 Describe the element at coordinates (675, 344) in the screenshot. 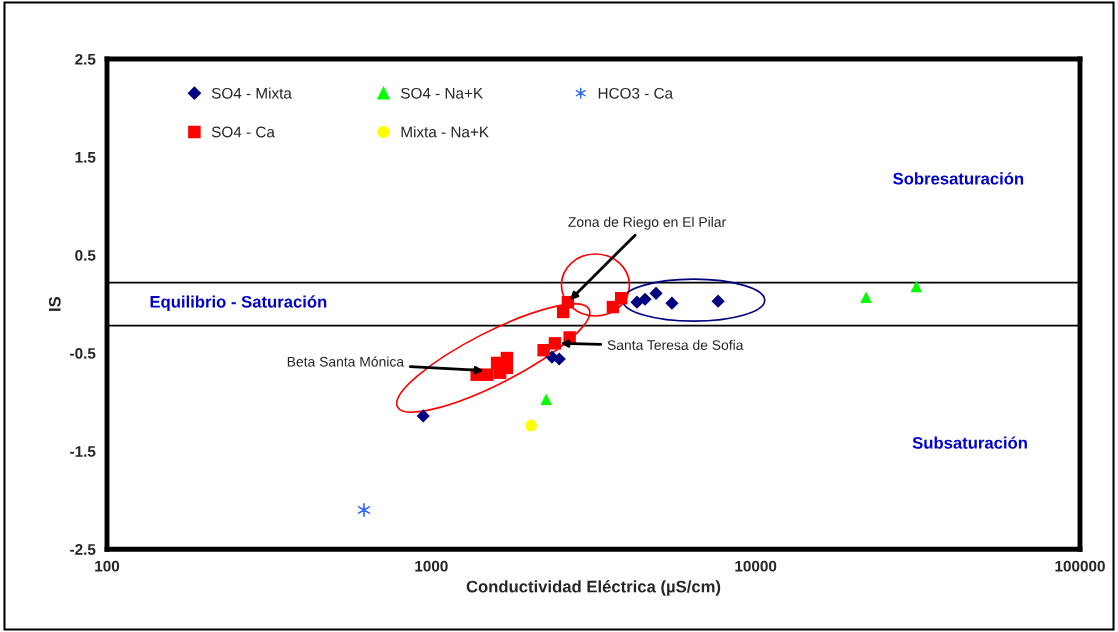

I see `annotation: Santa Teresa de Sofia` at that location.